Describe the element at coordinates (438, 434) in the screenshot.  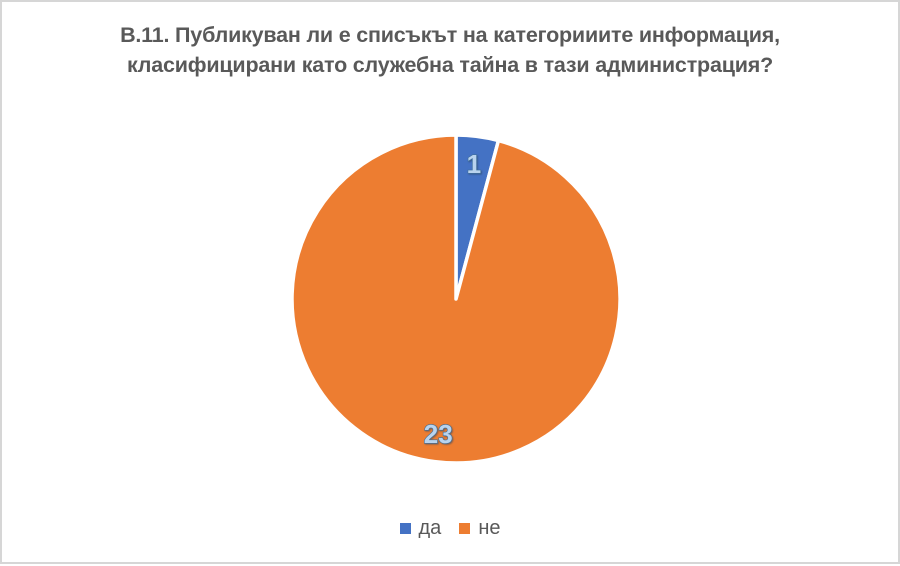
I see `data-label-не: 23` at that location.